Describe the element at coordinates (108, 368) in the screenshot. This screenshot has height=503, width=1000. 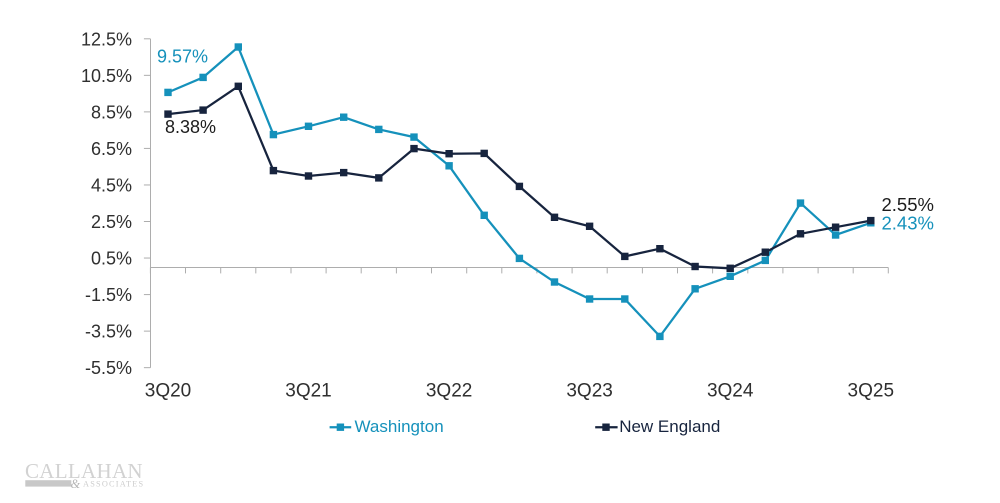
I see `svg-text: -5.5%` at that location.